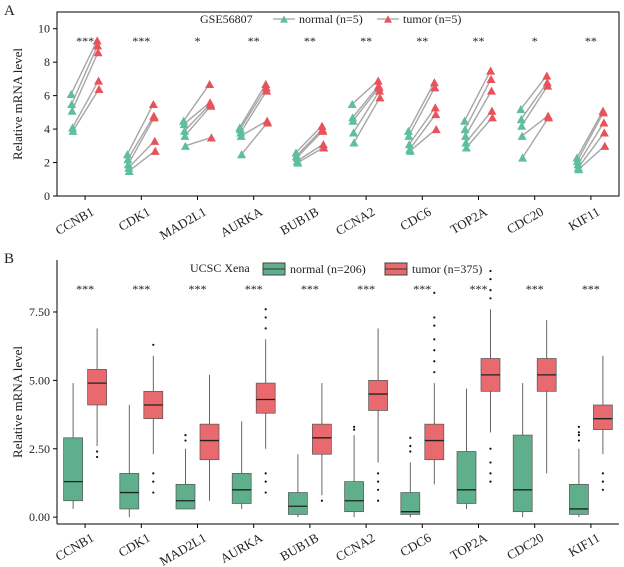 The height and width of the screenshot is (567, 624). What do you see at coordinates (39, 380) in the screenshot?
I see `y-tick-label-b: 5.00` at bounding box center [39, 380].